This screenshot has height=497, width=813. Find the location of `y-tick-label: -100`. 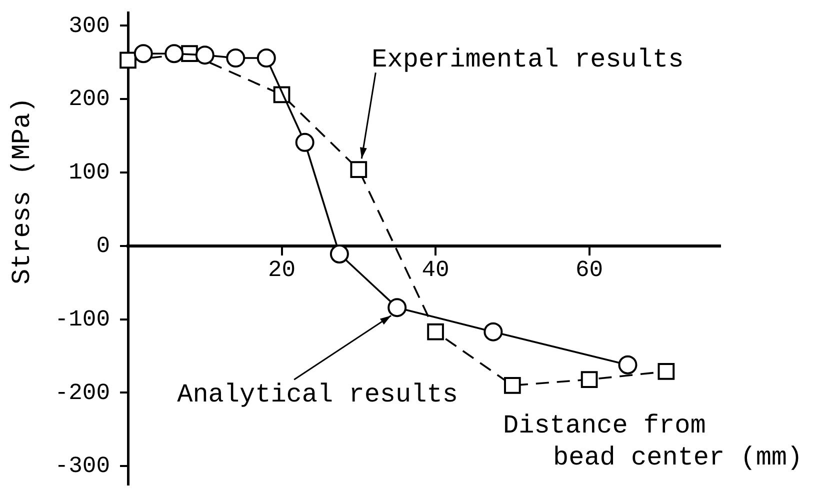

y-tick-label: -100 is located at coordinates (82, 319).